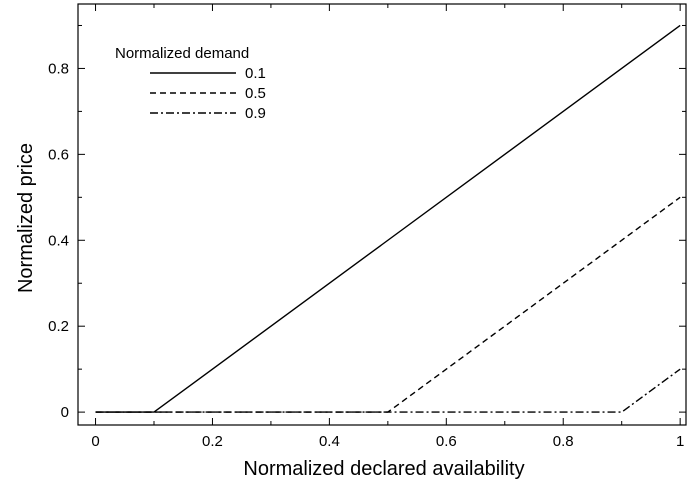 The image size is (697, 486). What do you see at coordinates (58, 154) in the screenshot?
I see `y-tick-label: 0.6` at bounding box center [58, 154].